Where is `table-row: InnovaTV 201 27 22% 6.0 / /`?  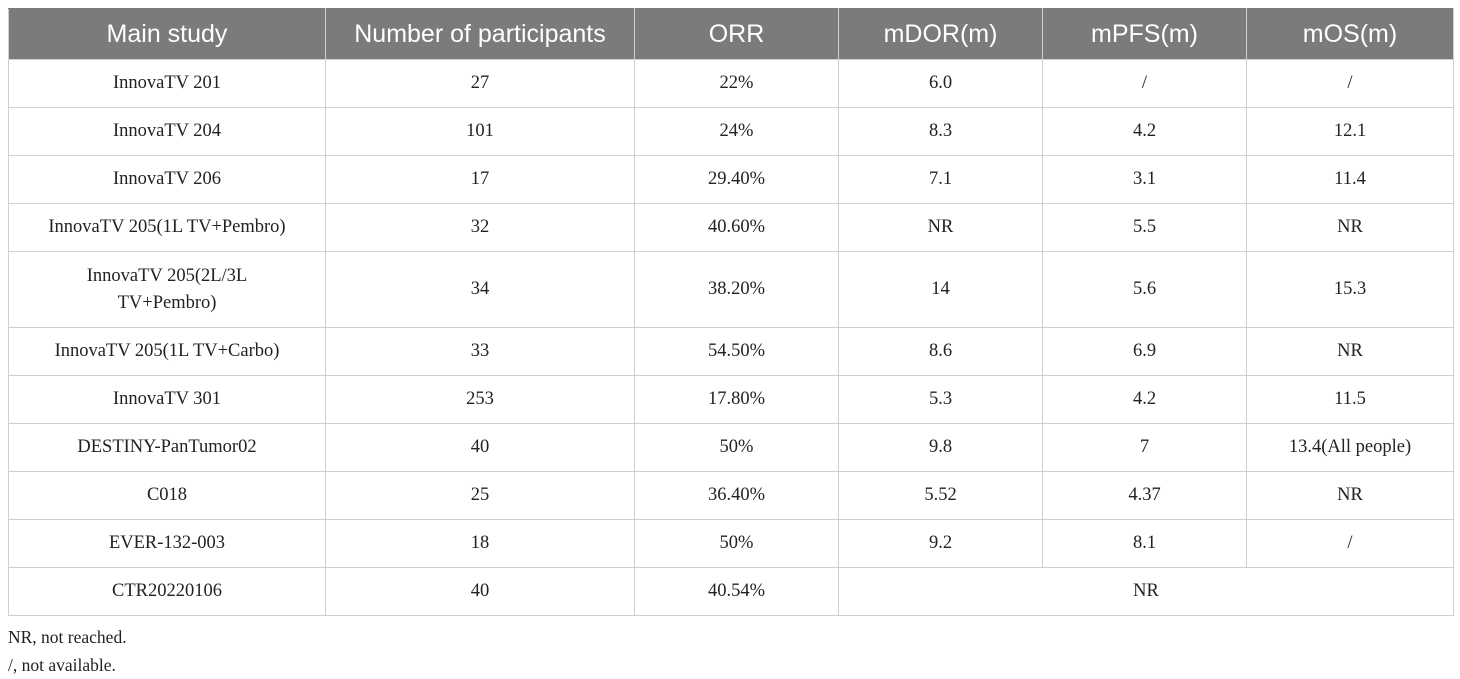
table-row: InnovaTV 201 27 22% 6.0 / / is located at coordinates (731, 83).